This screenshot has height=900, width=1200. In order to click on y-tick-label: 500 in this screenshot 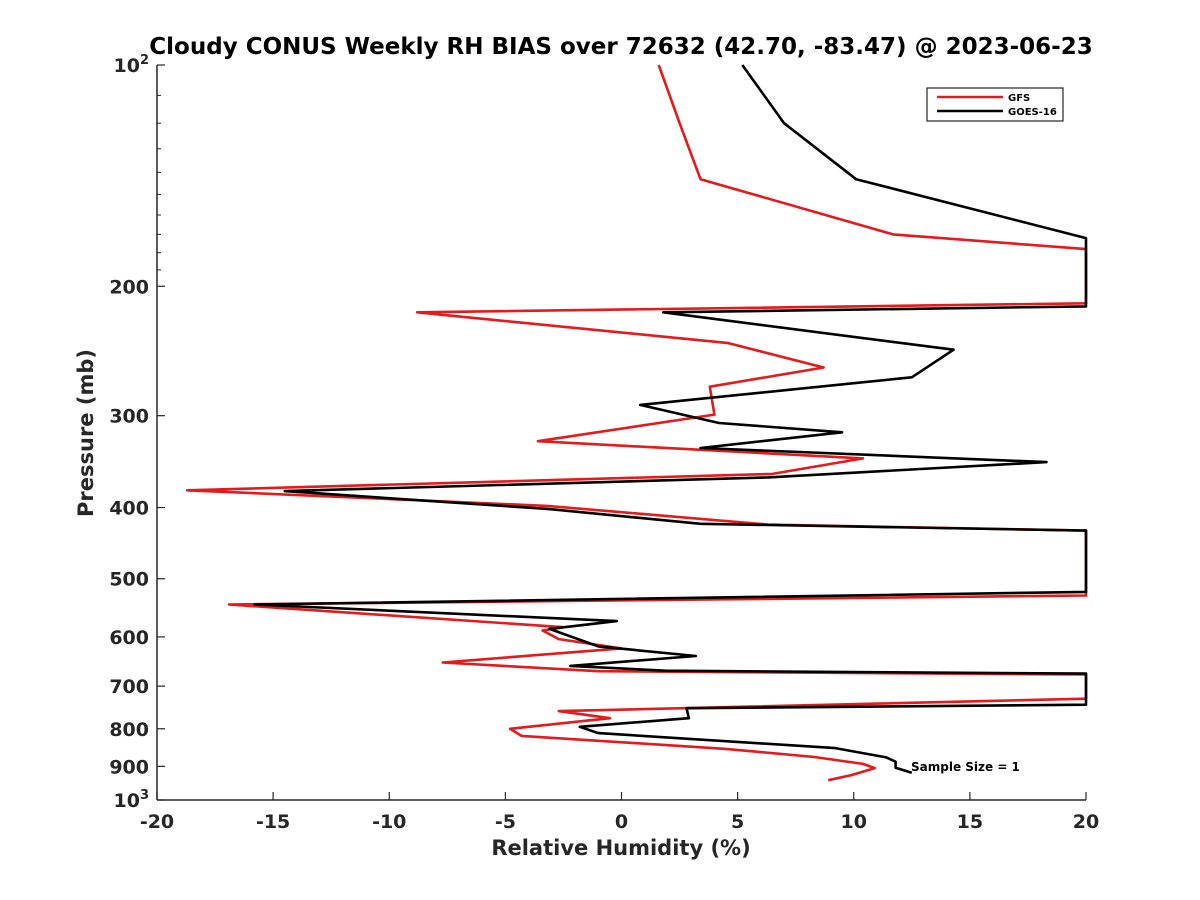, I will do `click(129, 580)`.